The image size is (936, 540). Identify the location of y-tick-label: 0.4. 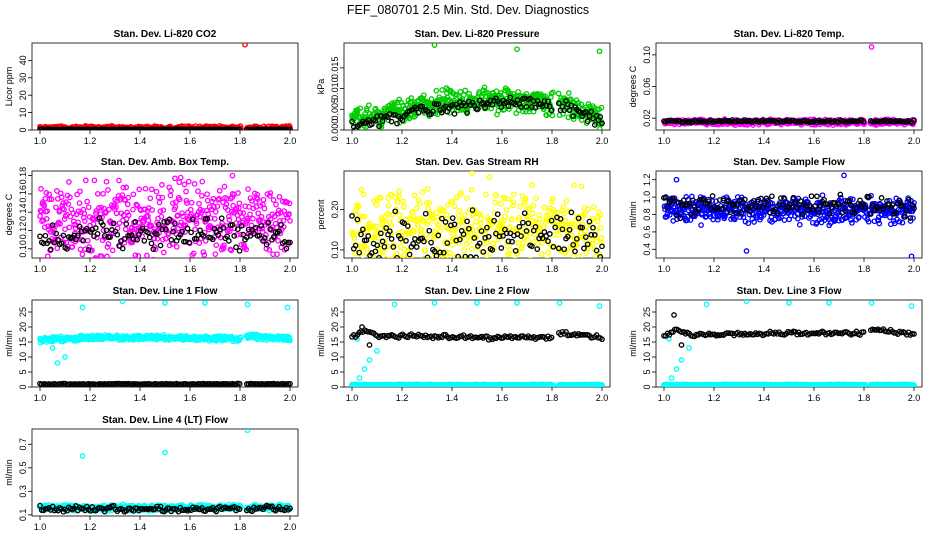
(647, 249).